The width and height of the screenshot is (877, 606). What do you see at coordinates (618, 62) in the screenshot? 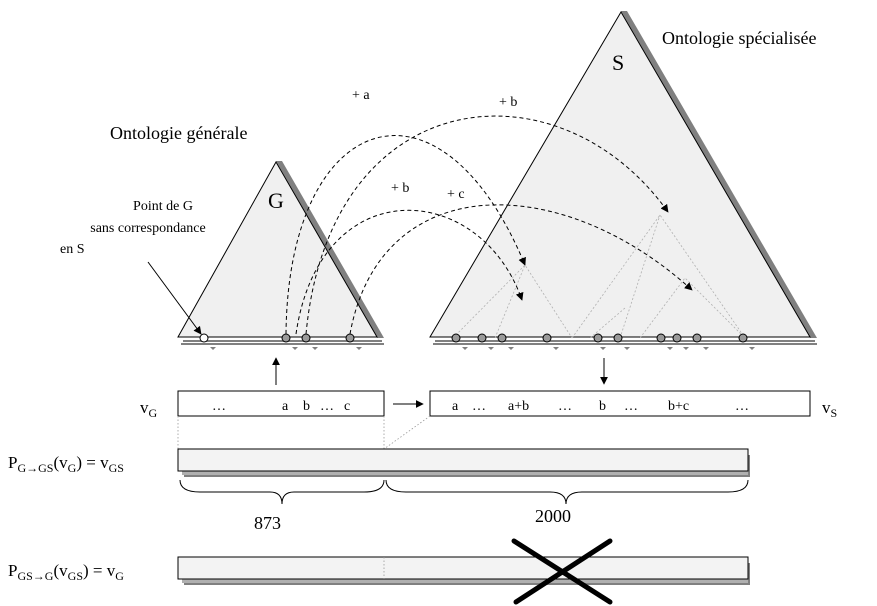
I see `triangle-s-label: S` at bounding box center [618, 62].